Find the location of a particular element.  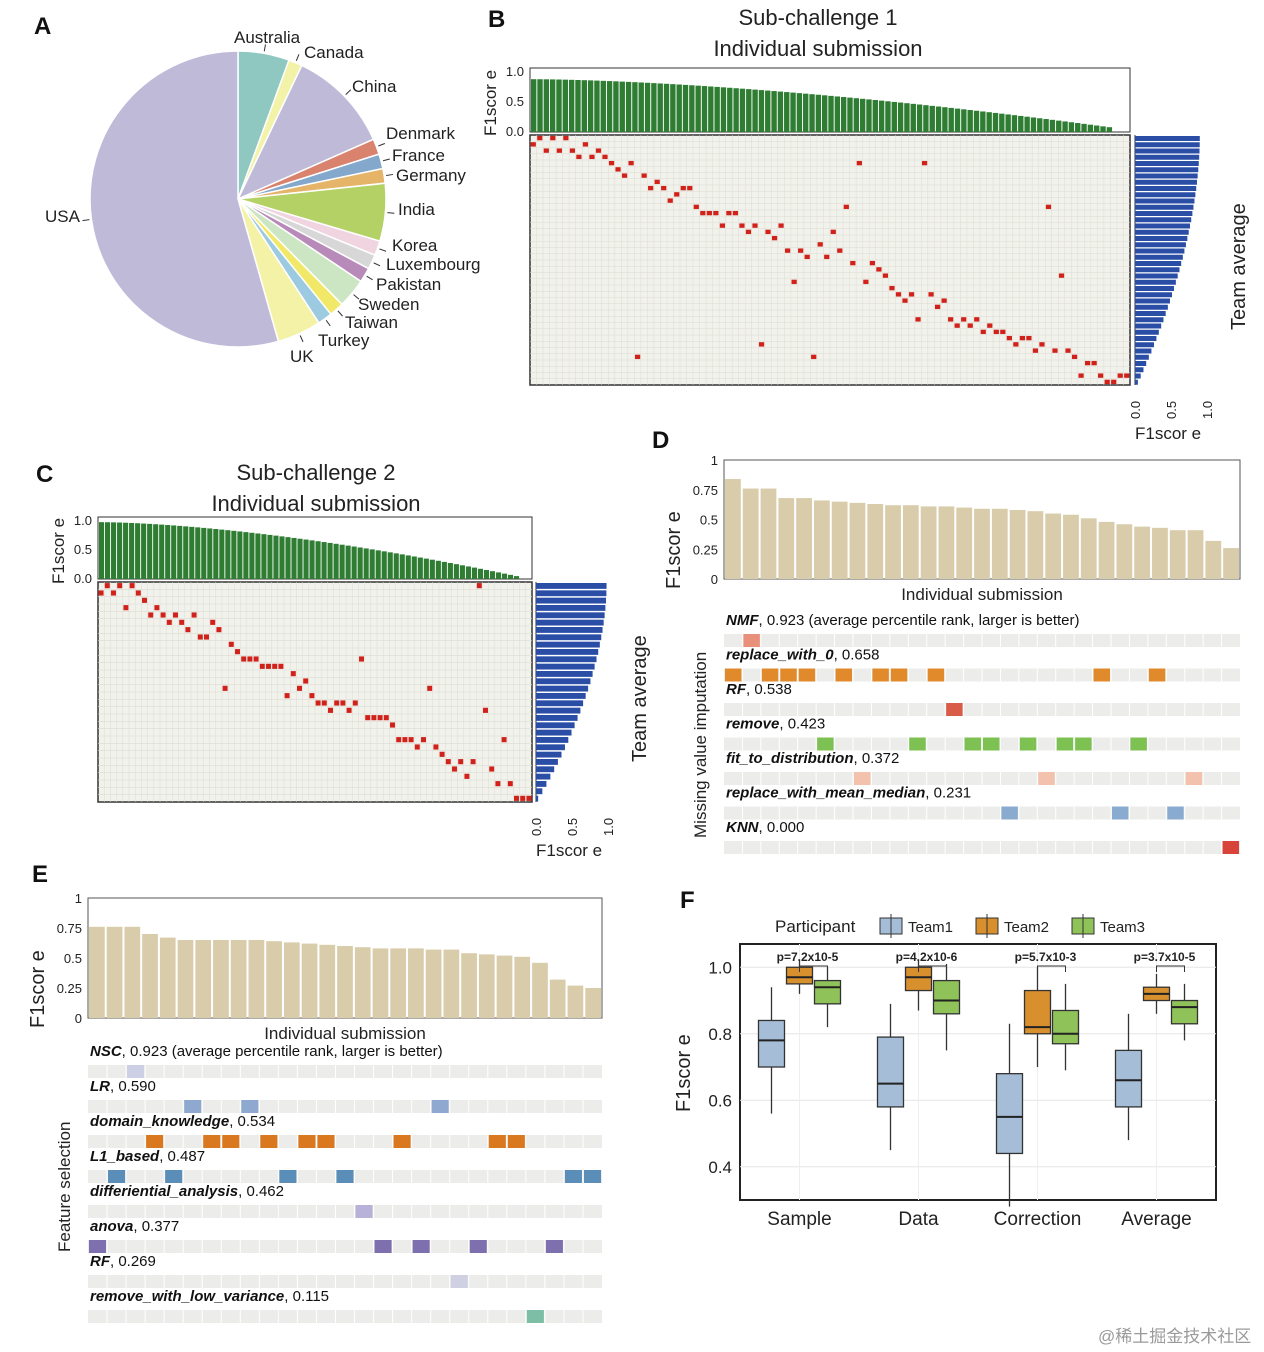

rows-label: Missing value imputation is located at coordinates (700, 745).